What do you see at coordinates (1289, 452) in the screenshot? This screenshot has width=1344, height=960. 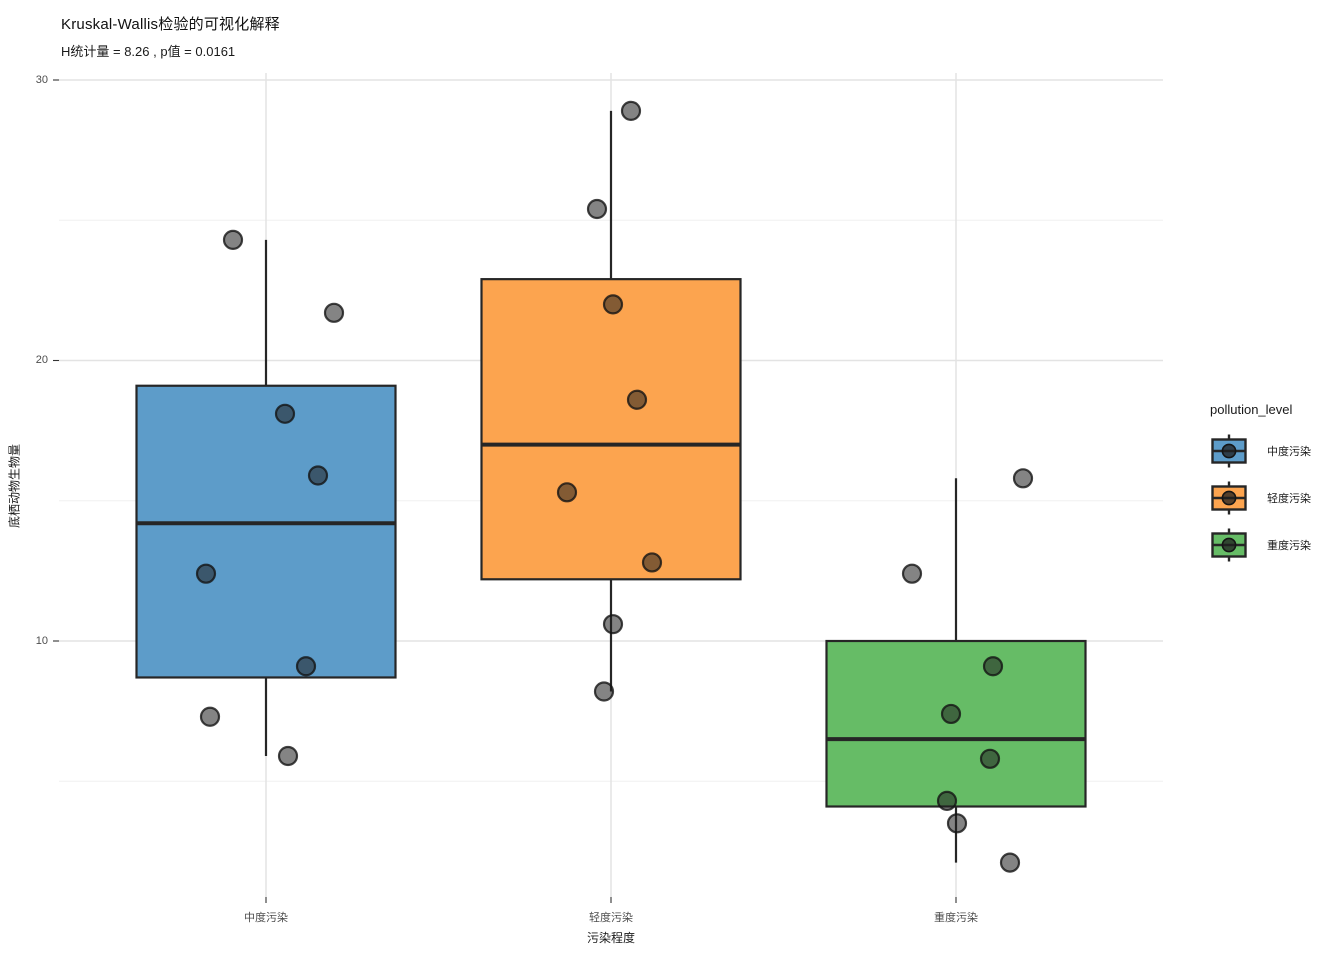 I see `legend-label-0: 中度污染` at bounding box center [1289, 452].